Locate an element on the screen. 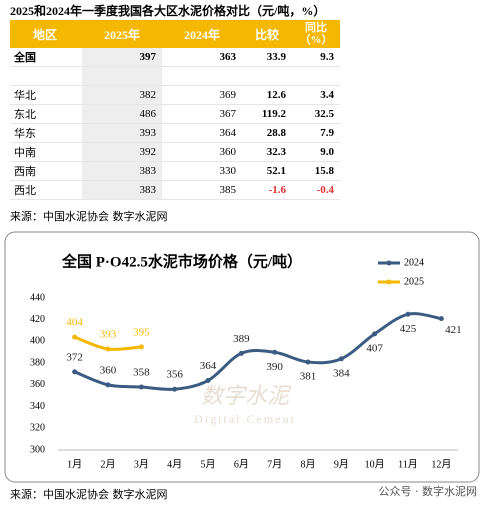 This screenshot has height=508, width=485. line-series is located at coordinates (258, 351).